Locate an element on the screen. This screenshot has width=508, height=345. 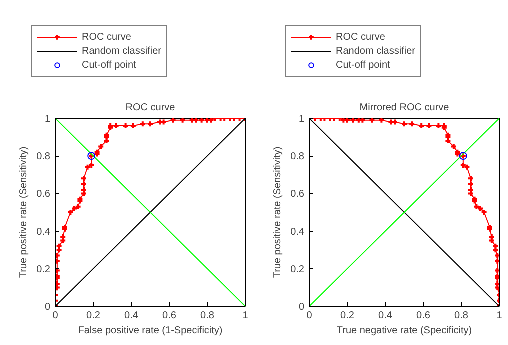
x-axis-title: True negative rate (Specificity) is located at coordinates (404, 331).